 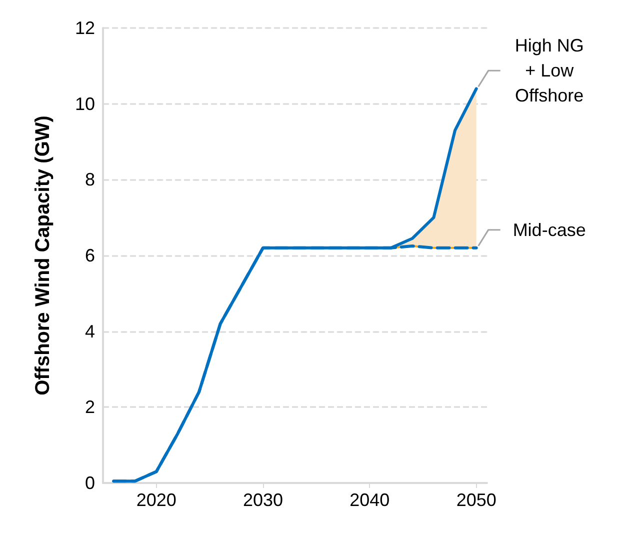 What do you see at coordinates (549, 230) in the screenshot?
I see `text: Mid-case` at bounding box center [549, 230].